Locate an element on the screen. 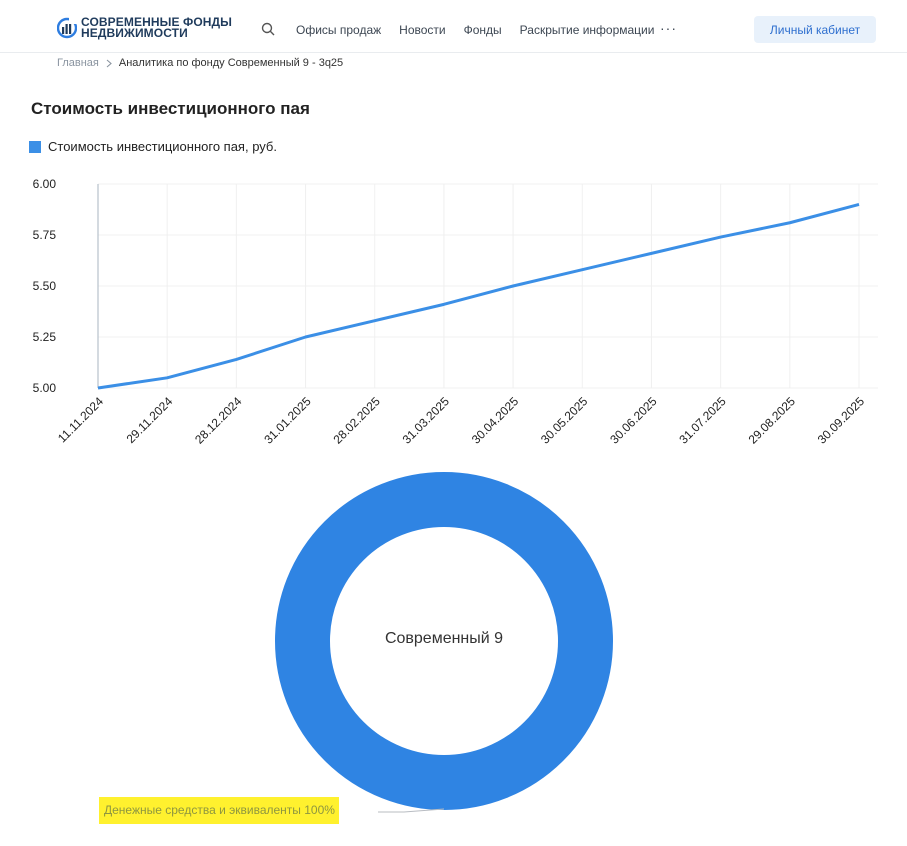 The height and width of the screenshot is (846, 907). donut-slice is located at coordinates (444, 641).